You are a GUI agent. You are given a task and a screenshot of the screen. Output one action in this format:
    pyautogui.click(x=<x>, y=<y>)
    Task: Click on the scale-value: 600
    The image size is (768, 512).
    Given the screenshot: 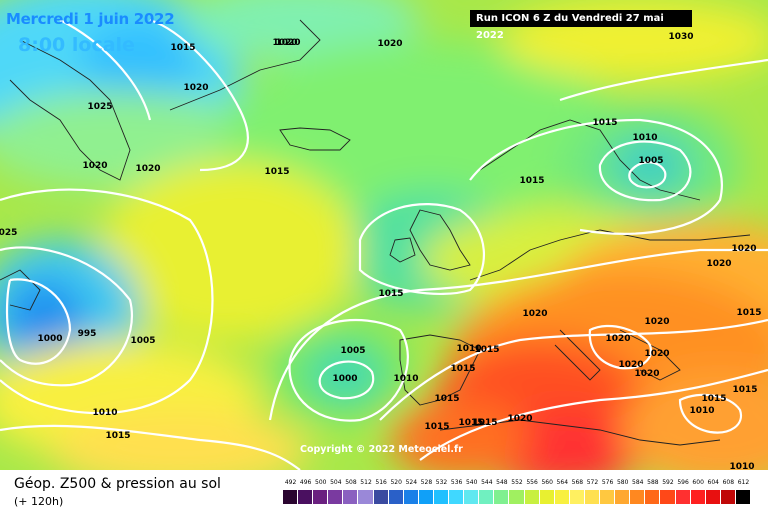 What is the action you would take?
    pyautogui.click(x=698, y=482)
    